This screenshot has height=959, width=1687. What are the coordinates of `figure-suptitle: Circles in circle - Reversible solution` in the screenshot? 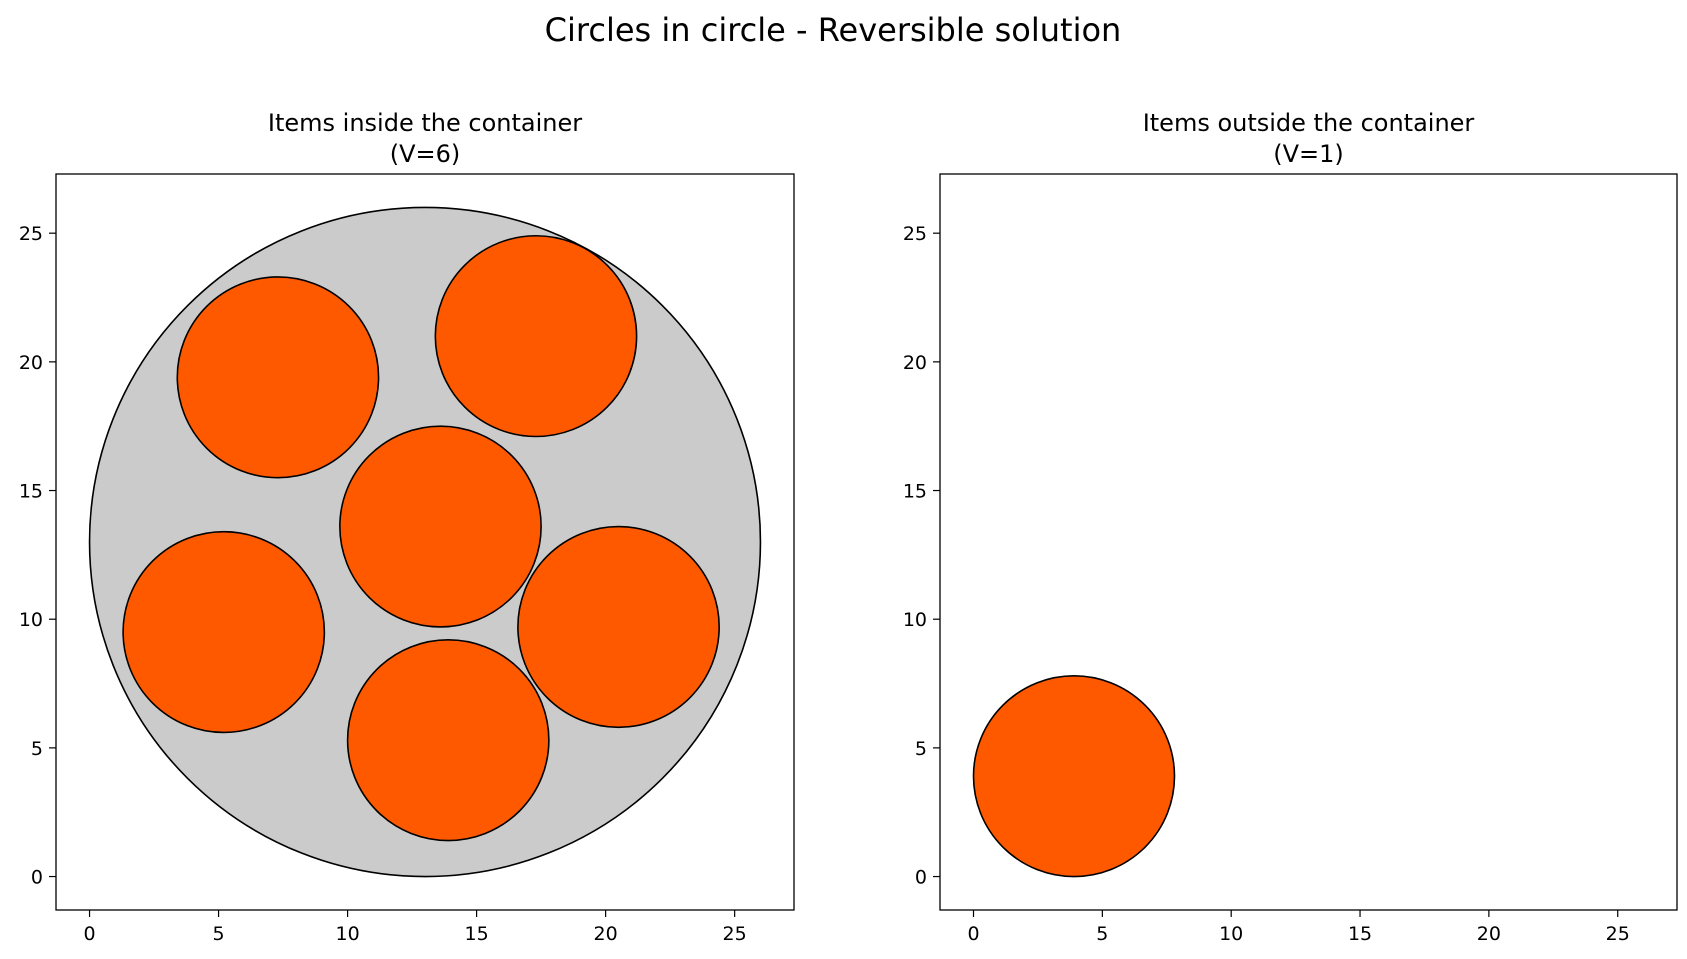 It's located at (833, 30).